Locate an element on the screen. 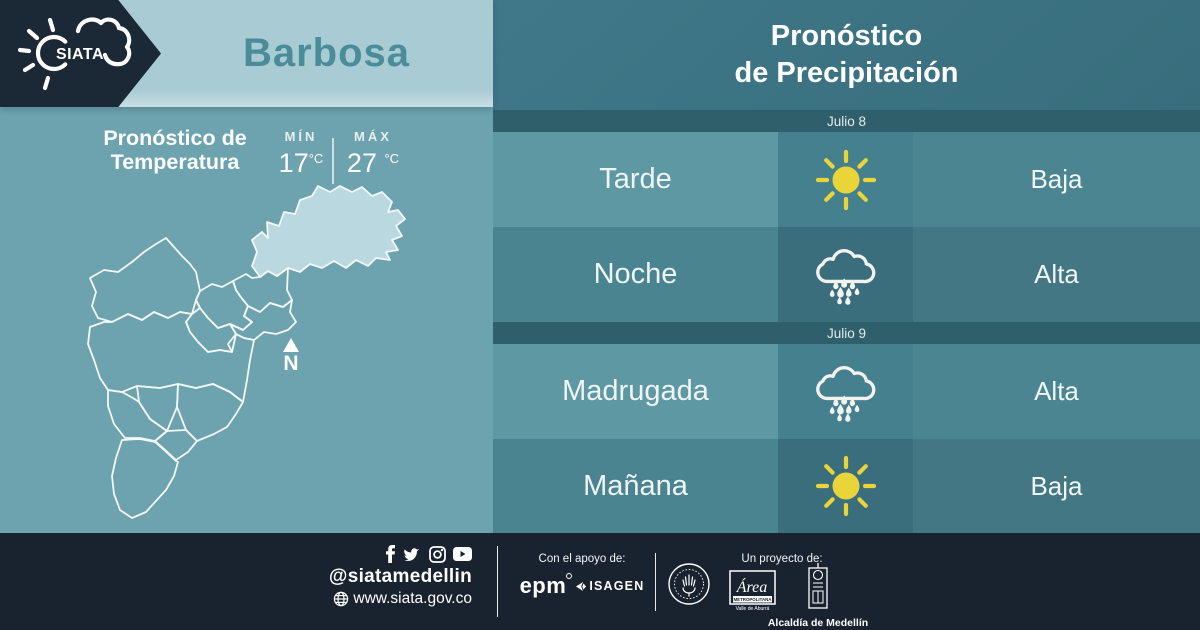  period-label: Madrugada is located at coordinates (635, 391).